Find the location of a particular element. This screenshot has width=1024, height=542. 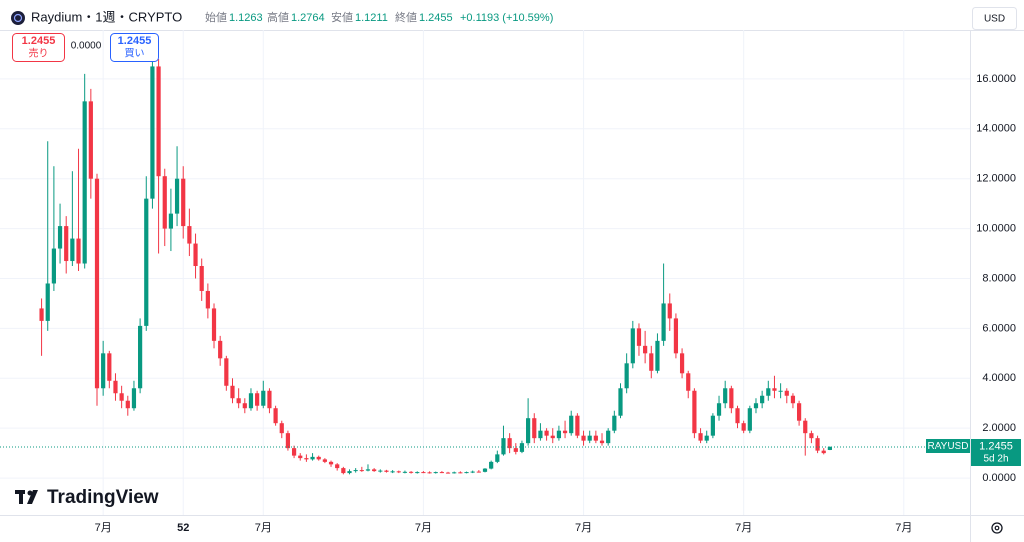

price-tag-countdown: 5d 2h is located at coordinates (995, 459).